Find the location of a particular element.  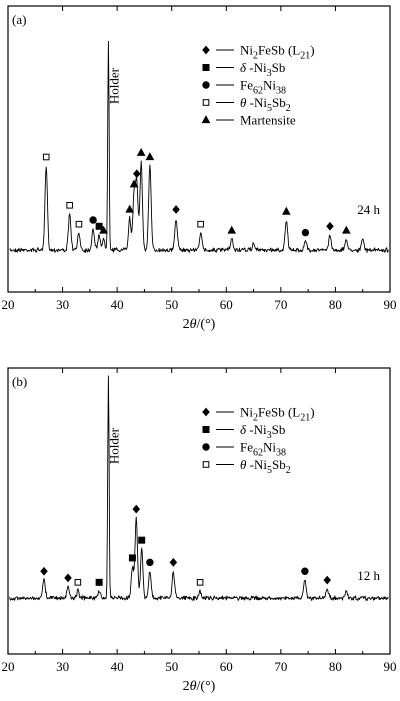

panel-label: (b) is located at coordinates (19, 381).